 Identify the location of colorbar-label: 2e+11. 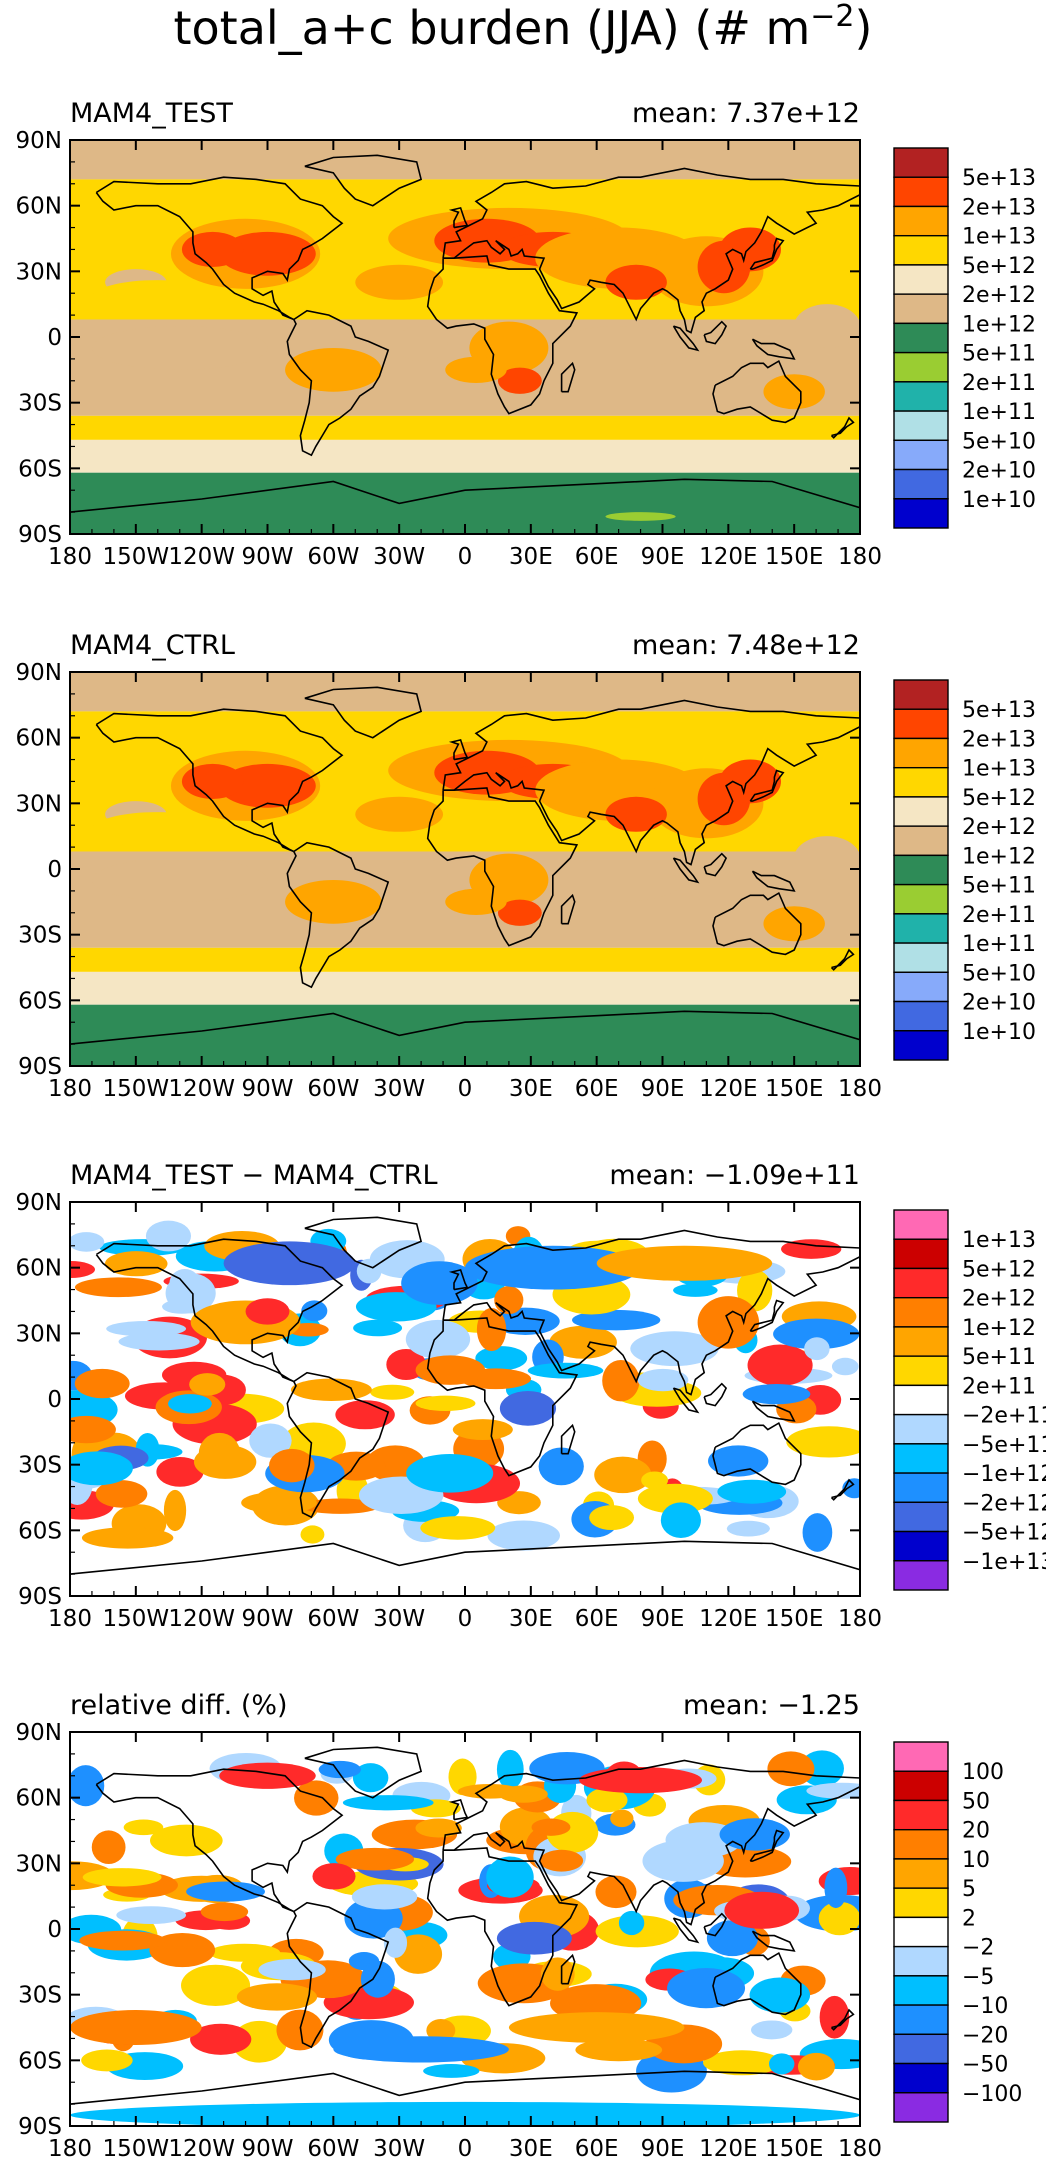
(999, 1386).